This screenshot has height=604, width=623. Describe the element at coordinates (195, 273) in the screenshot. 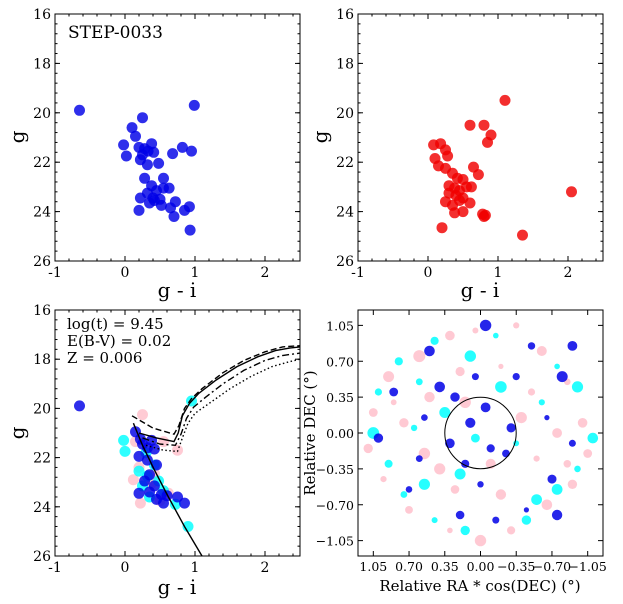

I see `cmd-blue-xtick-label: 1` at that location.